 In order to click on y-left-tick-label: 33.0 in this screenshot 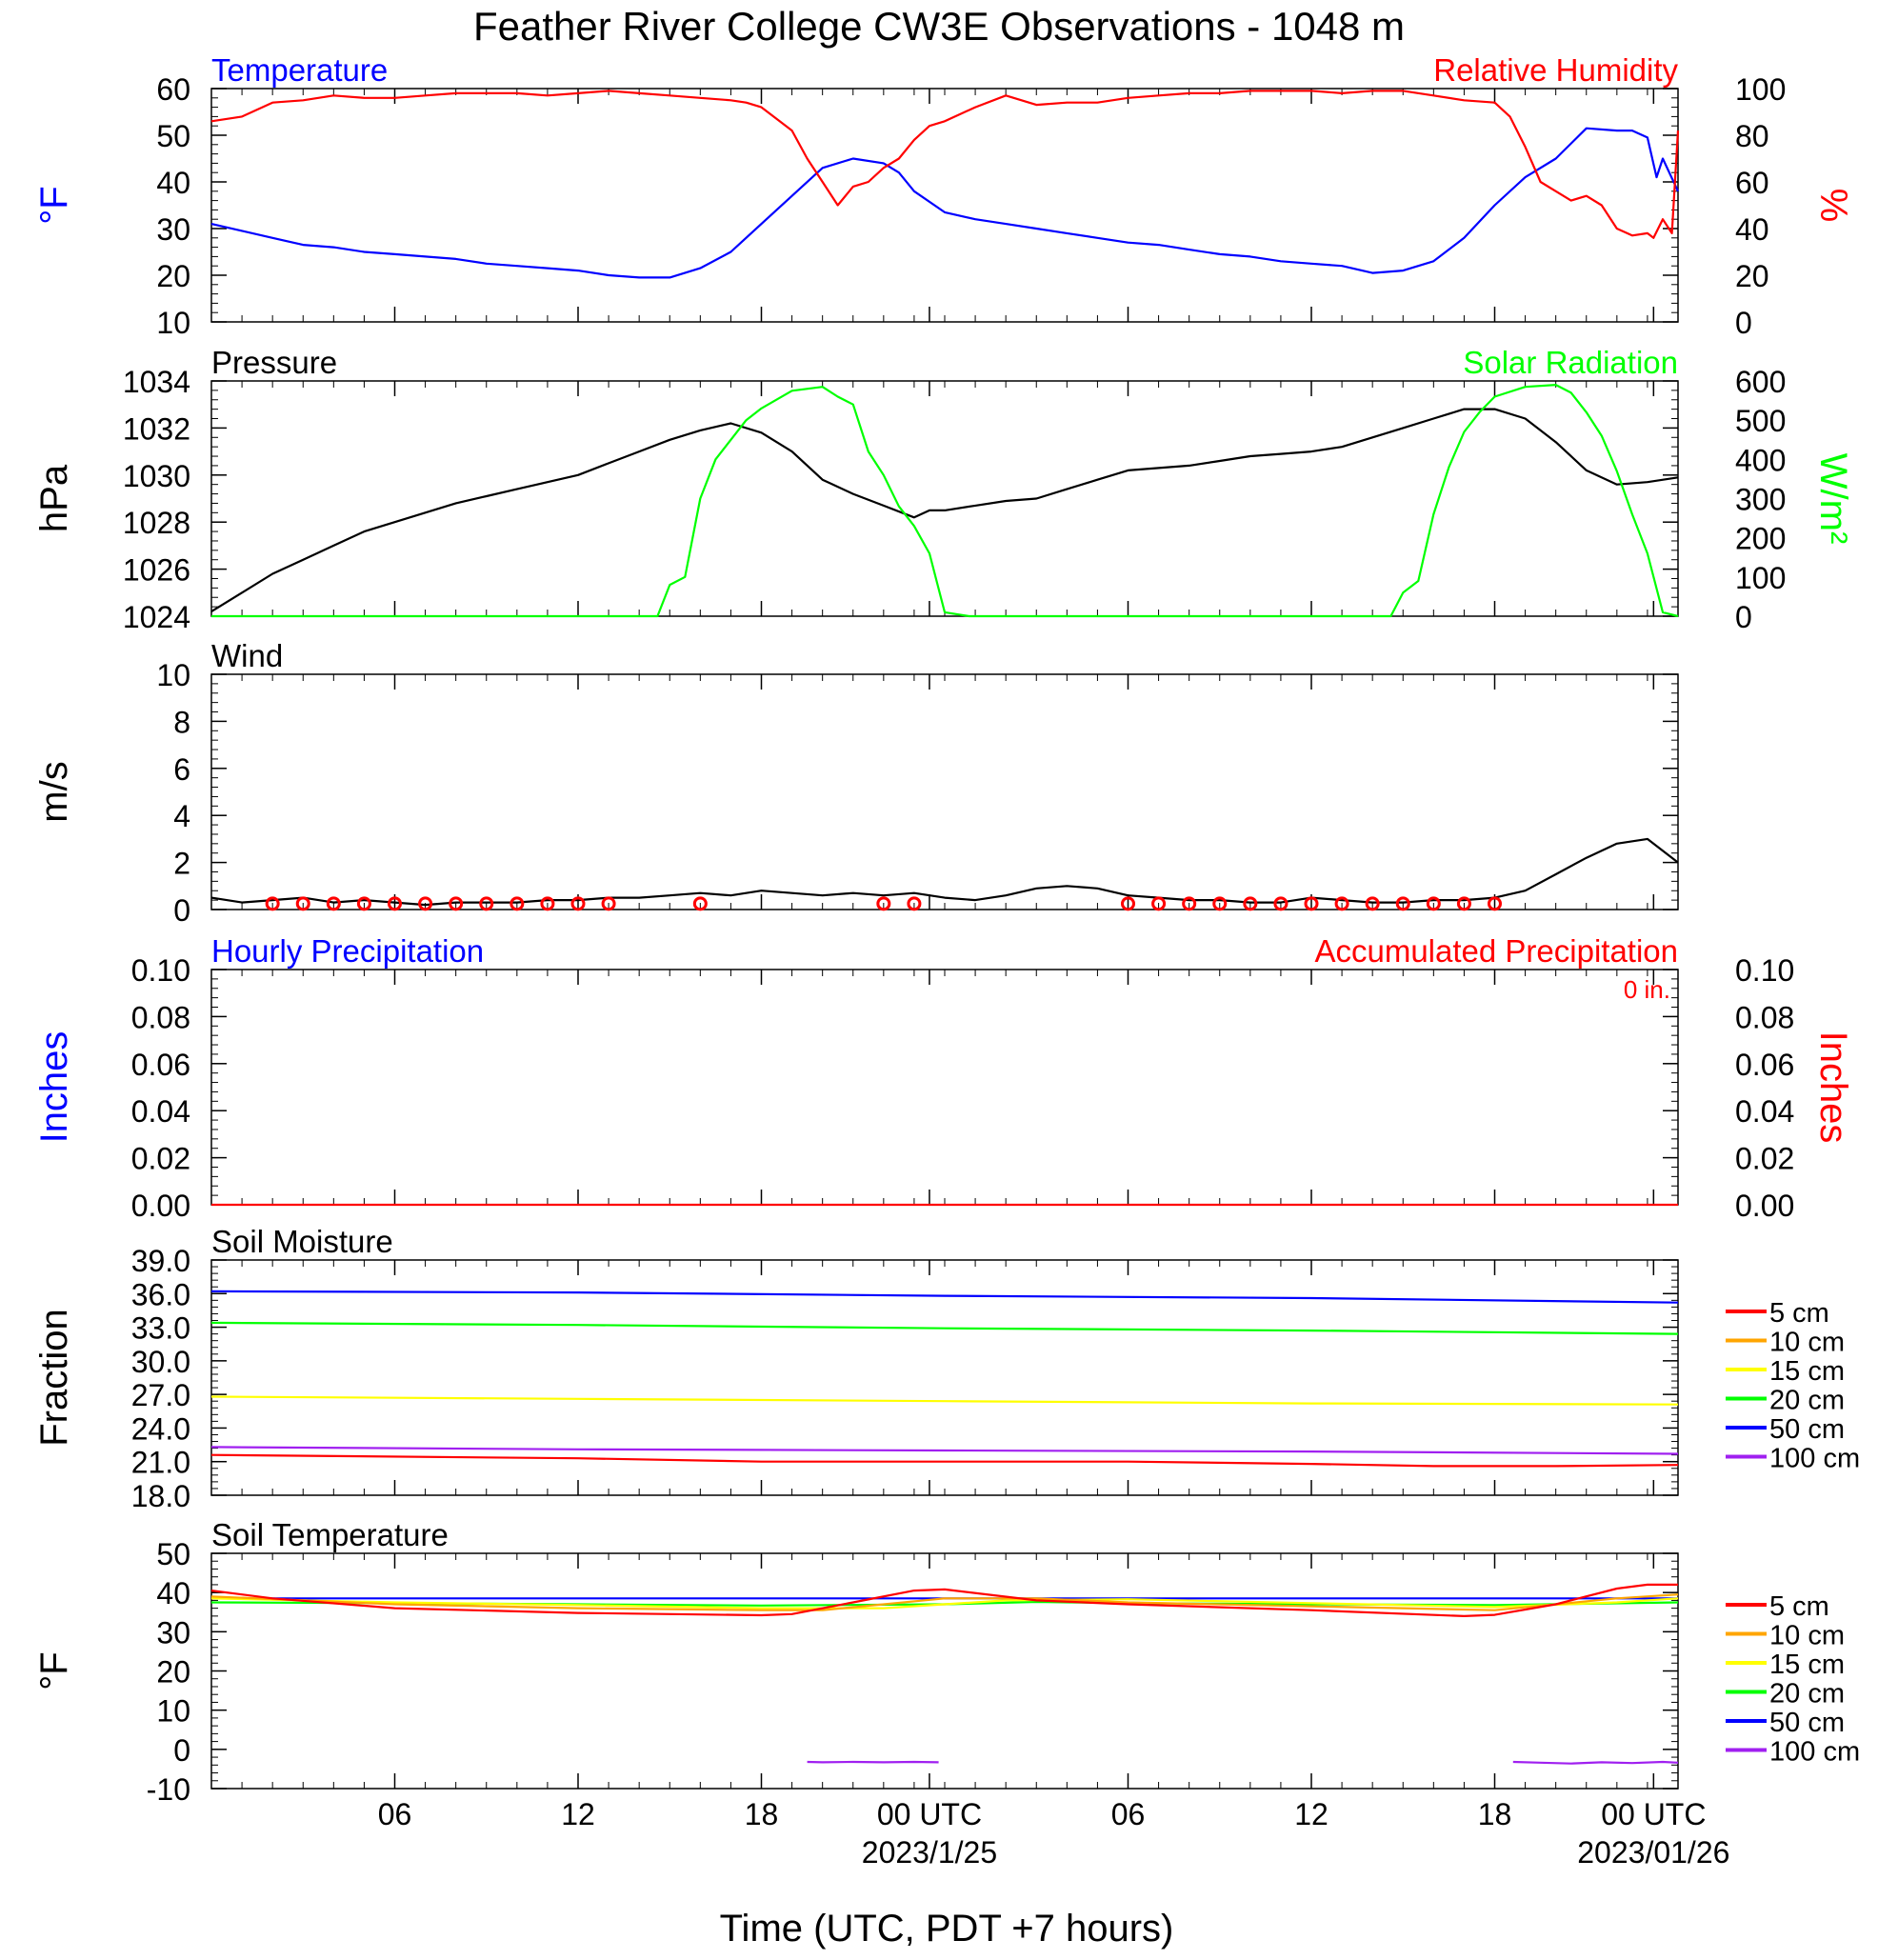, I will do `click(160, 1328)`.